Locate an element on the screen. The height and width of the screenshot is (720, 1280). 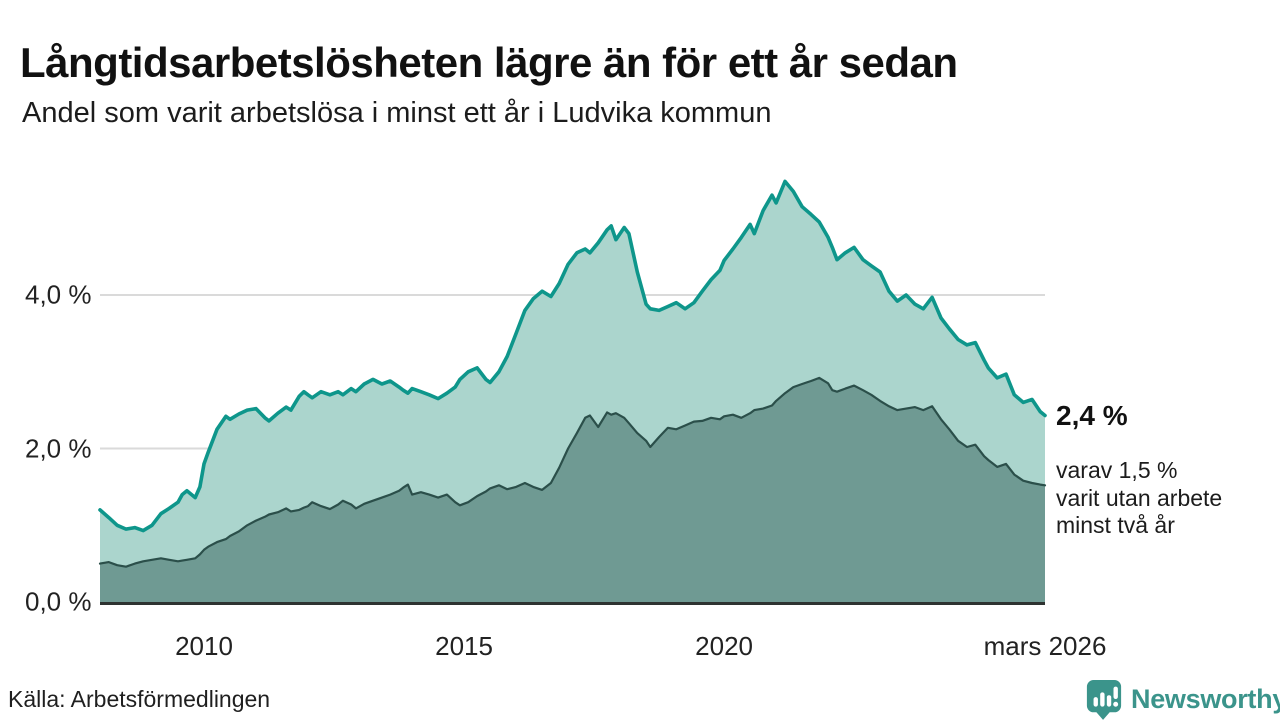
y-axis-tick-label: 2,0 % is located at coordinates (58, 448).